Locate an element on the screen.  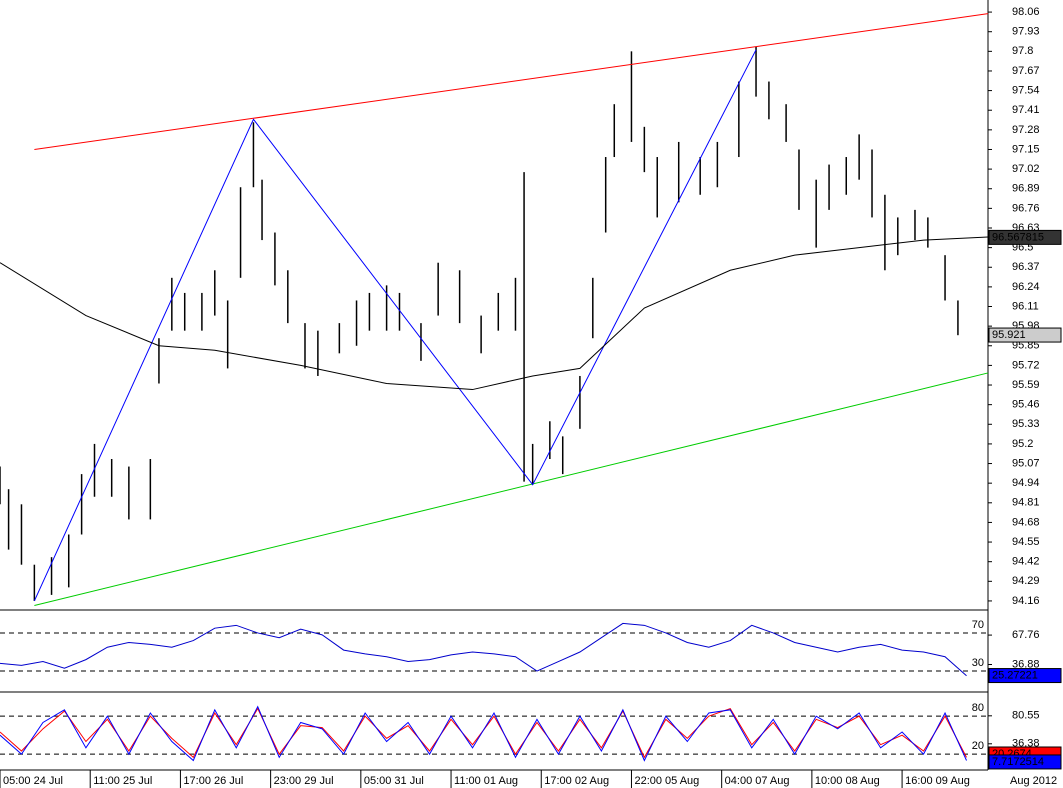
y-tick-label: 97.54 is located at coordinates (1026, 91).